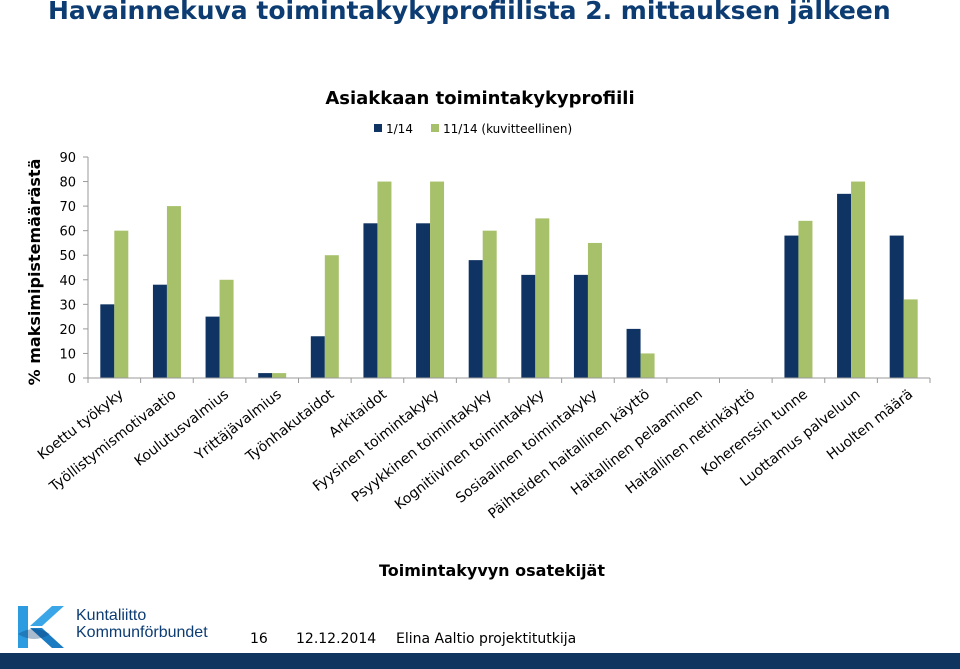 This screenshot has width=960, height=669. I want to click on x-tick-label: Yrittäjävalmius, so click(238, 426).